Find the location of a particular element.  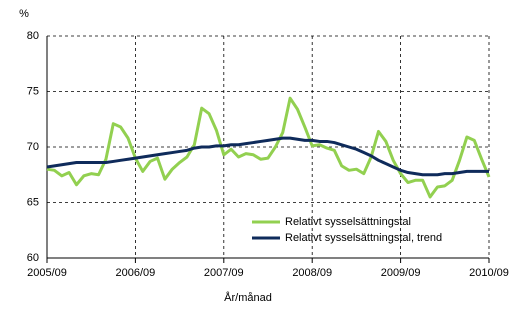

legend-label: Relativt sysselsättningstal, trend is located at coordinates (363, 238).